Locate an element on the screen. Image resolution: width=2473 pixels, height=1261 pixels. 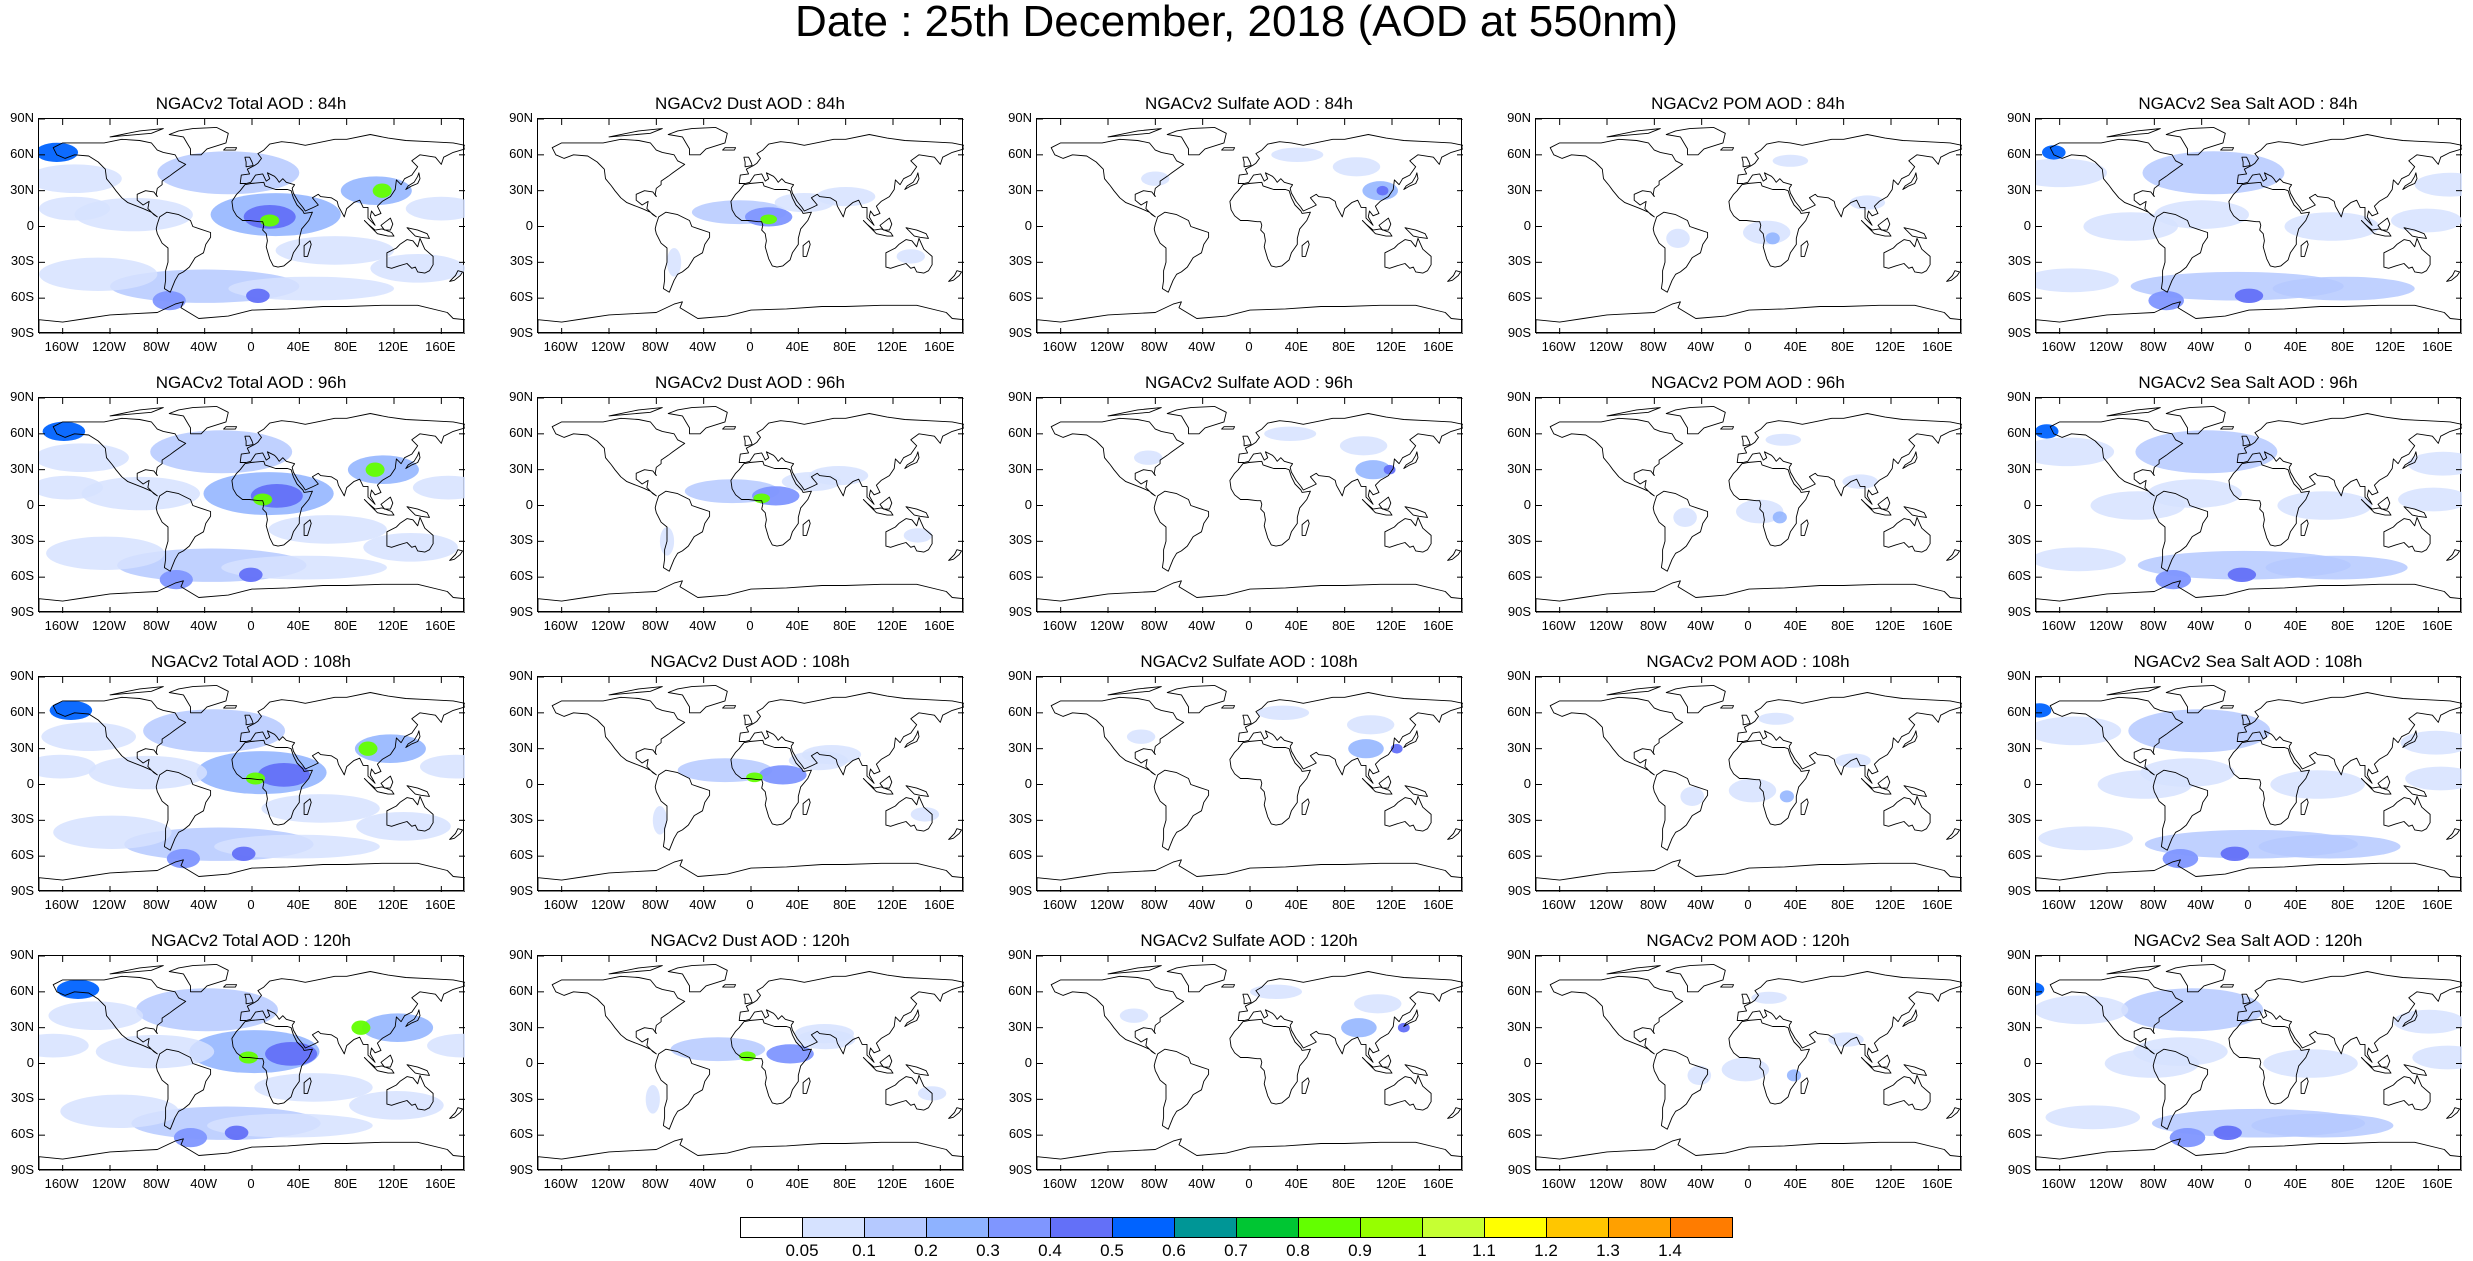
greenland-coastline is located at coordinates (1695, 141).